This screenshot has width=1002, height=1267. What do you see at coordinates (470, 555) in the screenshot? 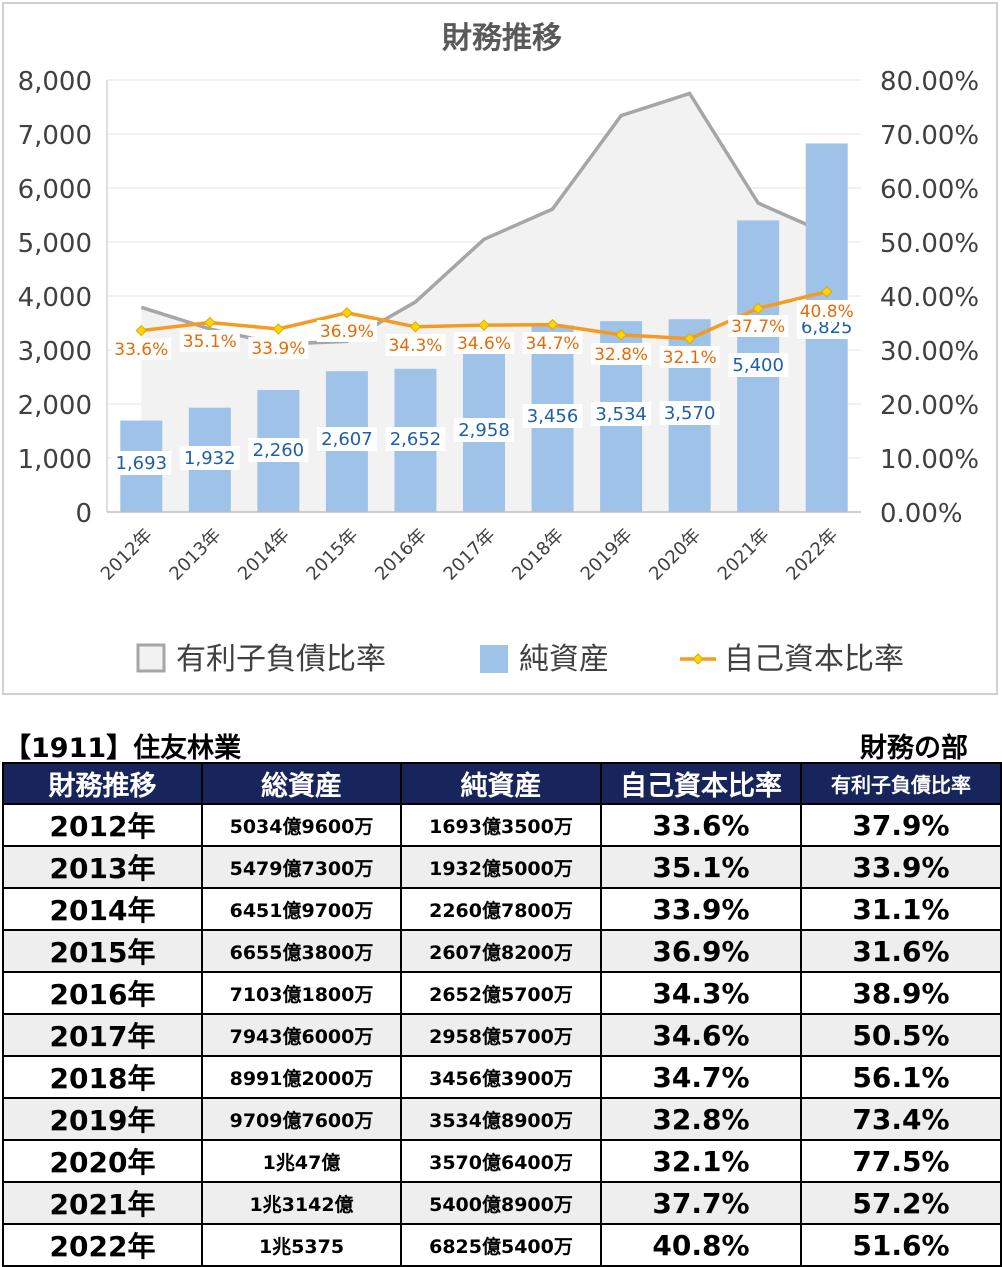
I see `x-tick-label: 2017年` at bounding box center [470, 555].